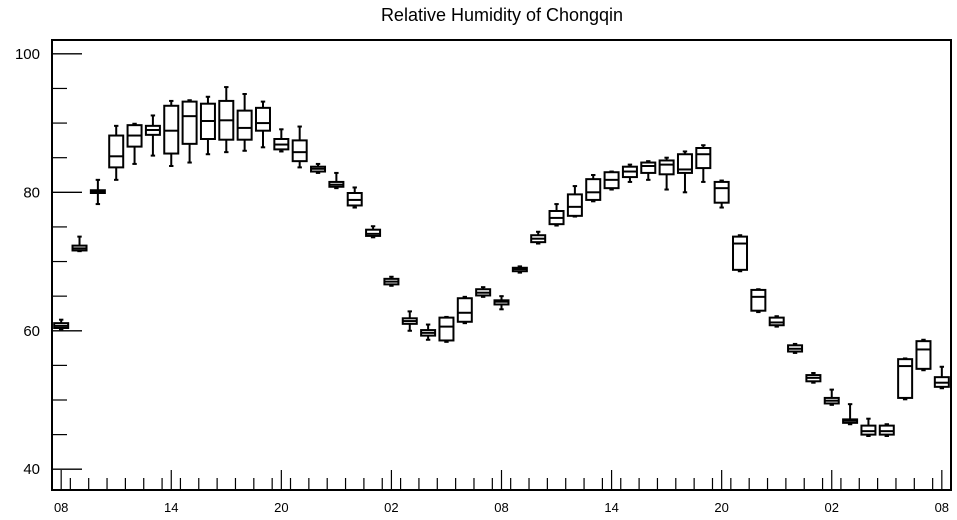 The width and height of the screenshot is (957, 520). What do you see at coordinates (502, 15) in the screenshot?
I see `chart-title: Relative Humidity of Chongqin` at bounding box center [502, 15].